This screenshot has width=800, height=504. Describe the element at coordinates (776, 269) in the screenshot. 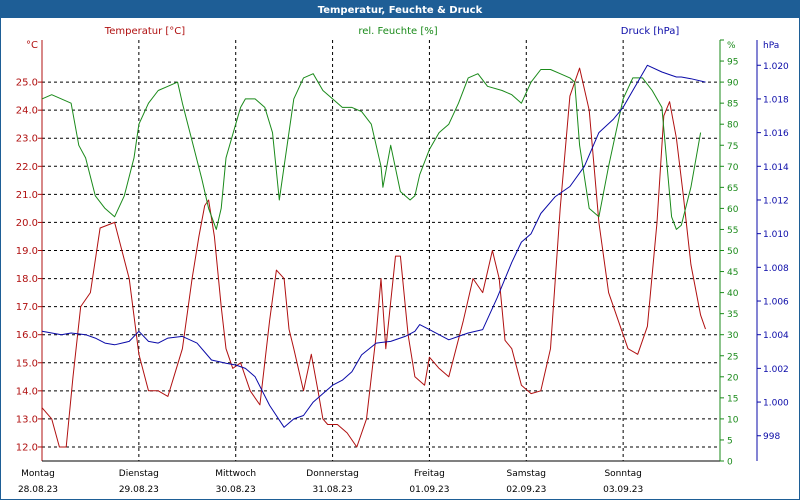

I see `pressure-tick-label: 1.008` at that location.